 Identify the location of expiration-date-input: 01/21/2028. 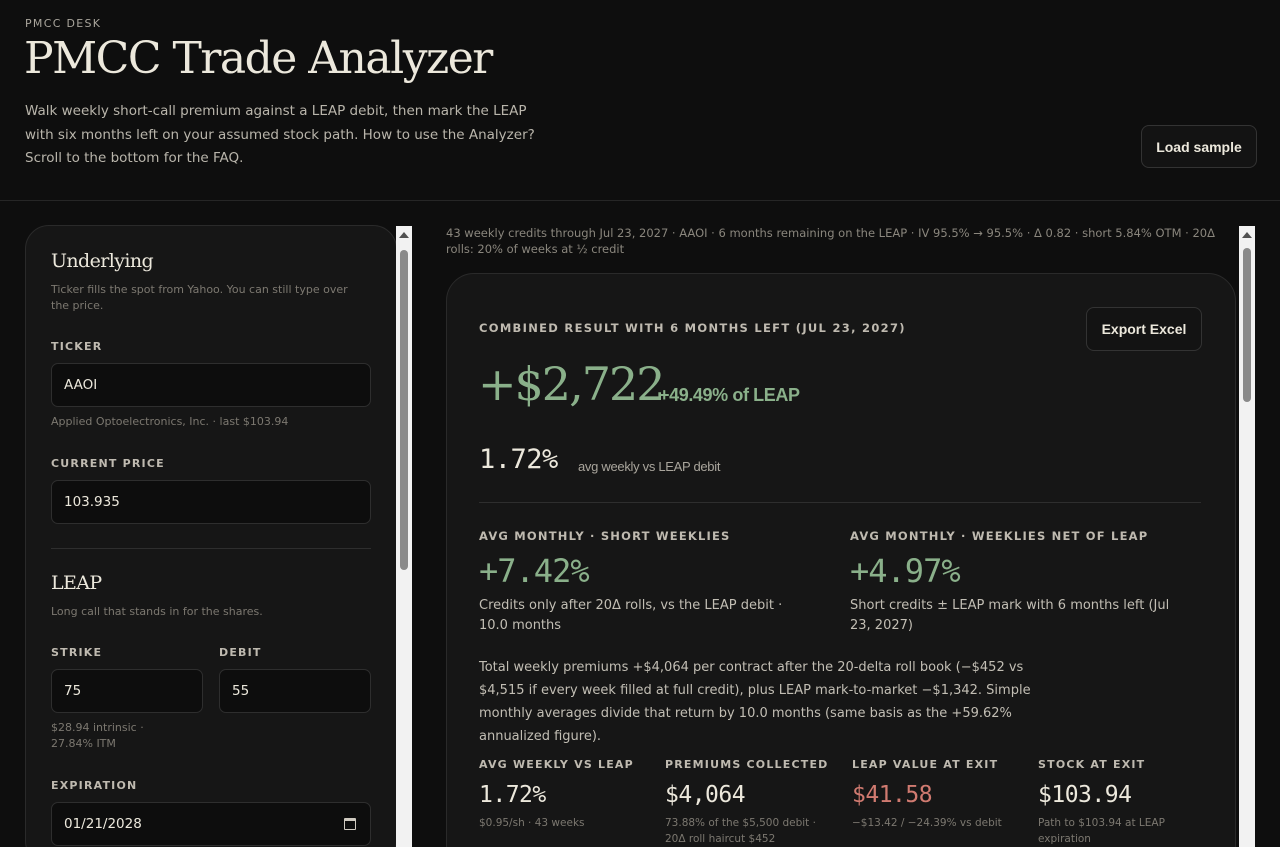
(211, 824).